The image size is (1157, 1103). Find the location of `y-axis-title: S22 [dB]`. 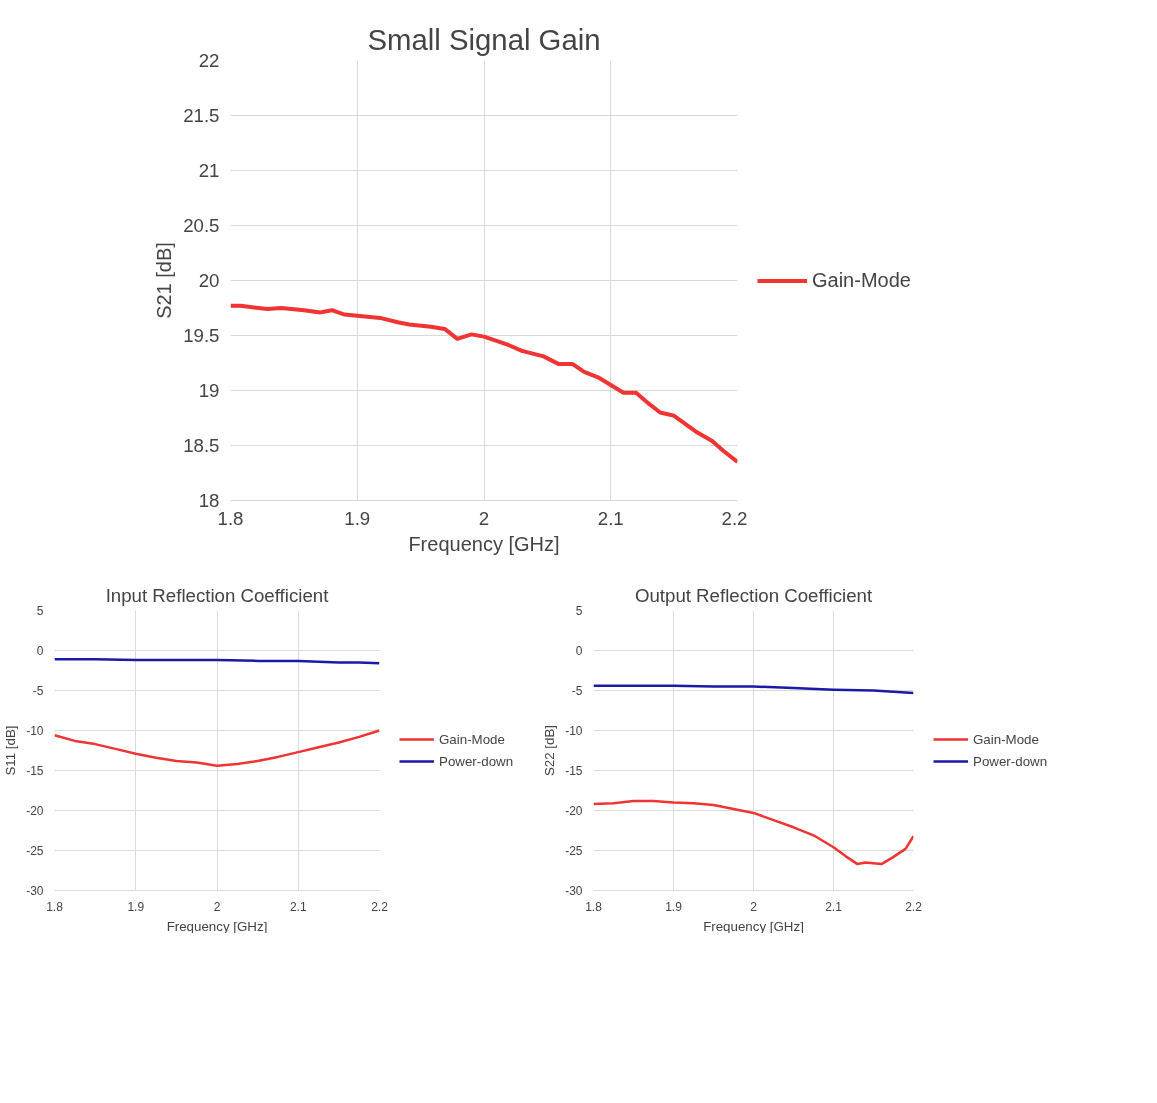

y-axis-title: S22 [dB] is located at coordinates (550, 750).